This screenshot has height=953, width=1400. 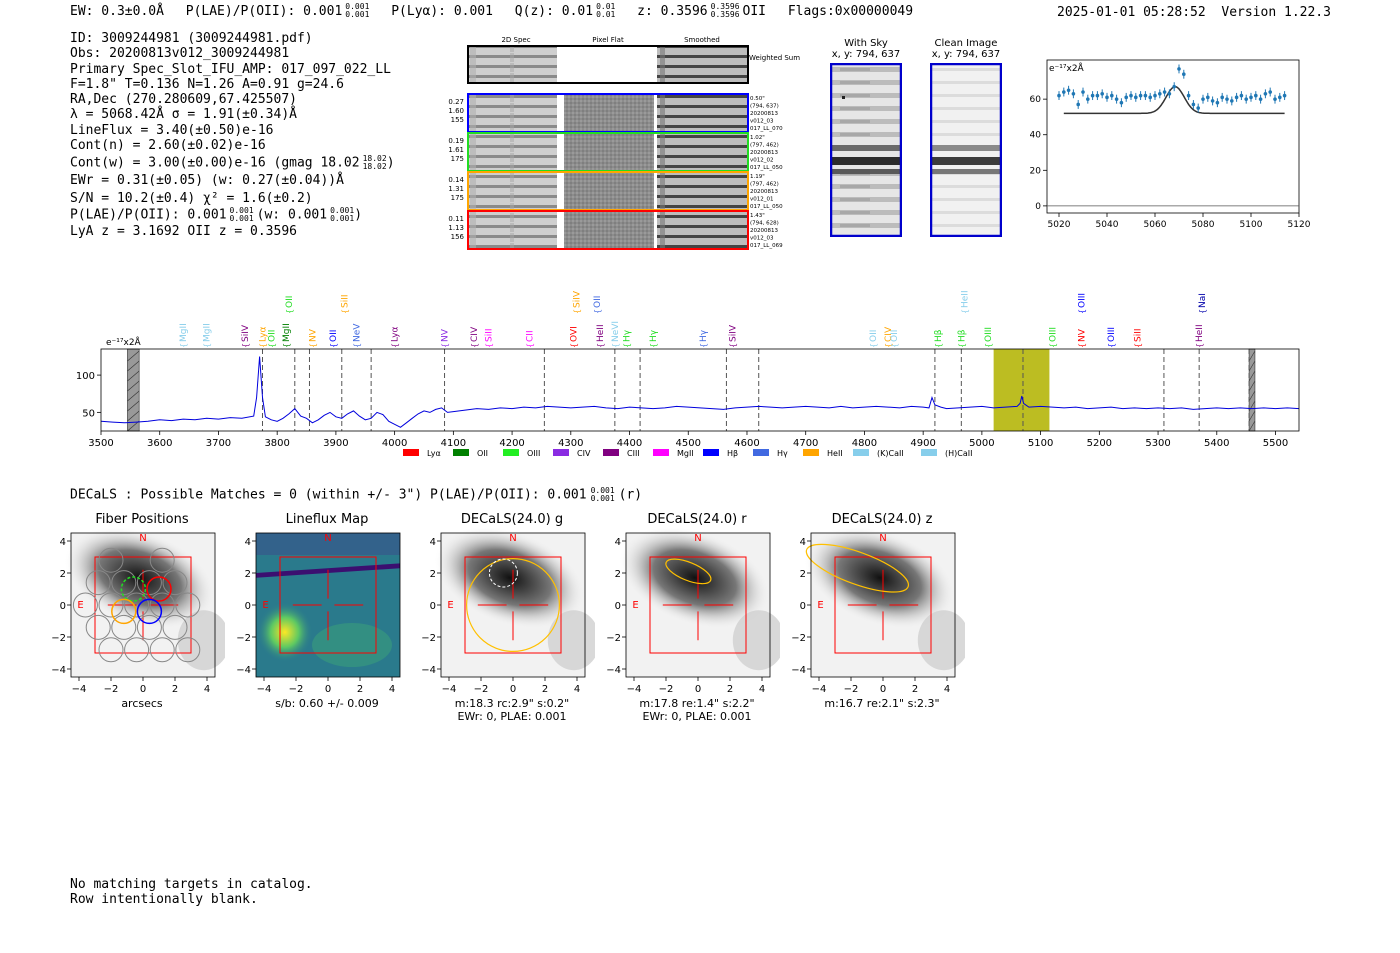 What do you see at coordinates (433, 542) in the screenshot?
I see `stamp-ytick-label: 4` at bounding box center [433, 542].